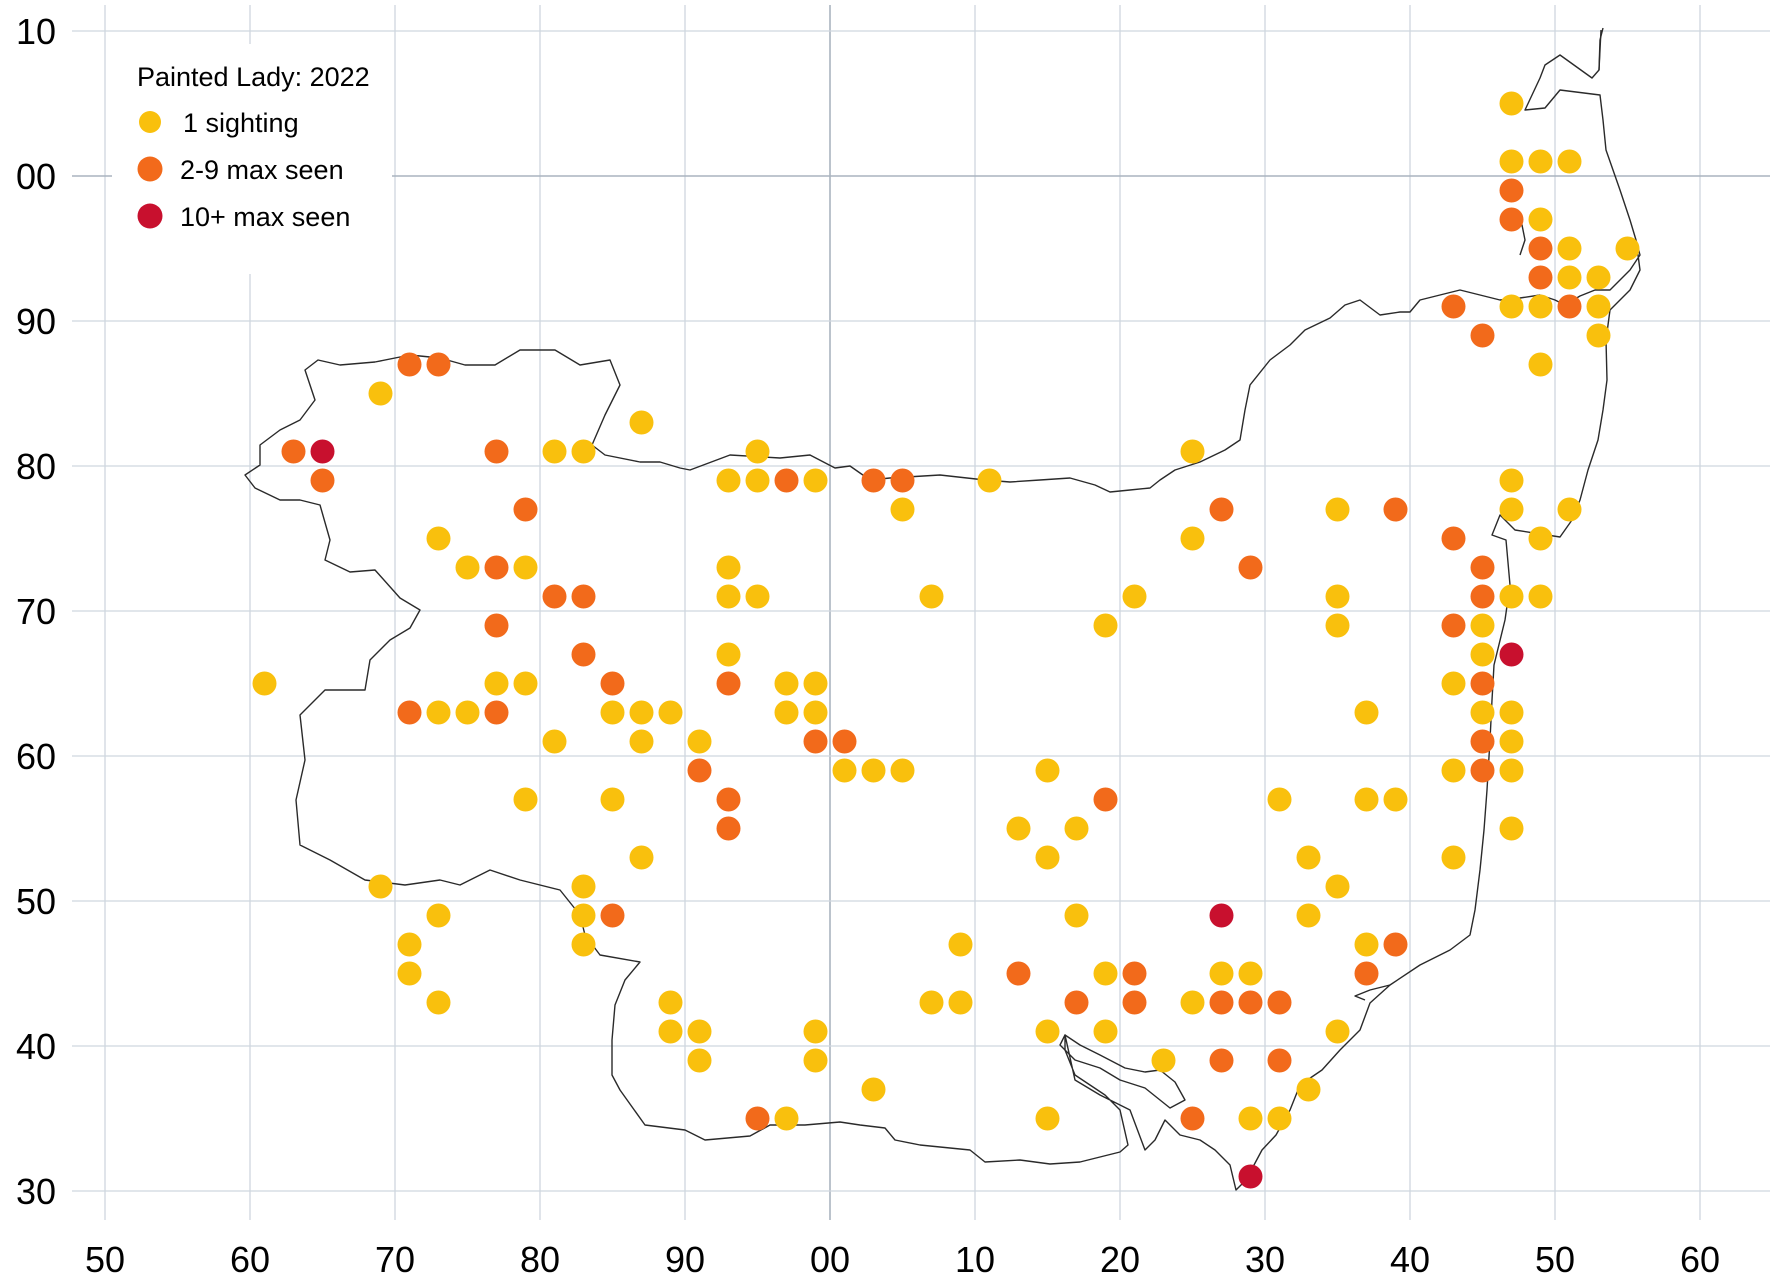 The width and height of the screenshot is (1774, 1278). What do you see at coordinates (395, 1258) in the screenshot?
I see `x-tick-label: 70` at bounding box center [395, 1258].